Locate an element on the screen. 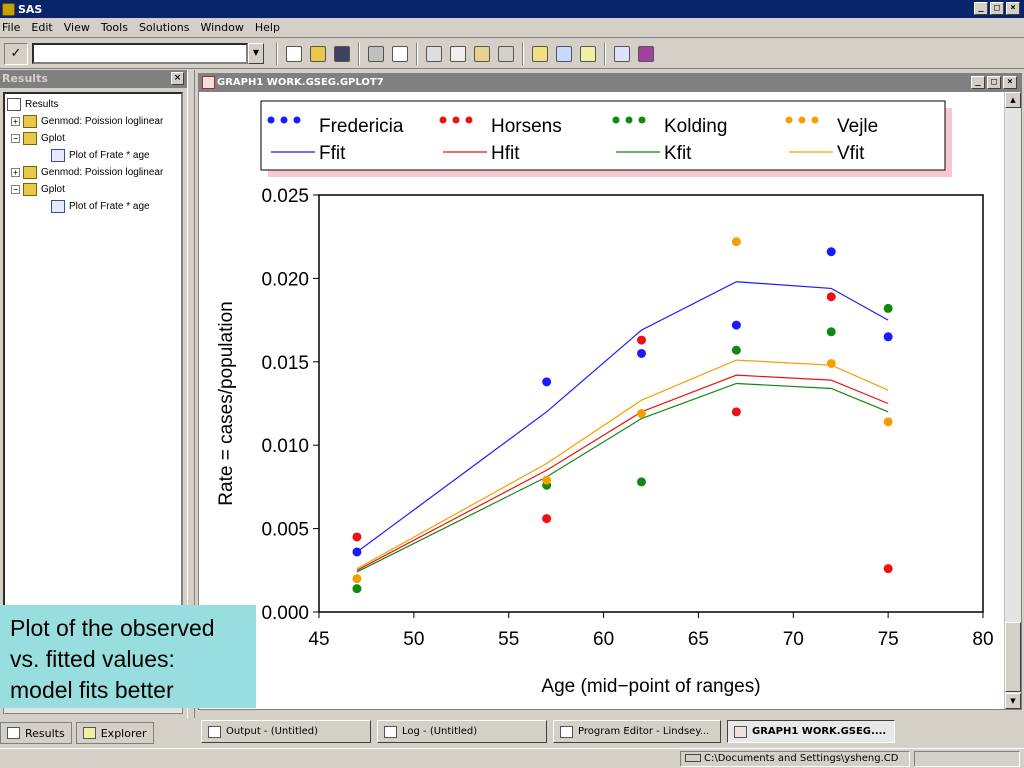 Image resolution: width=1024 pixels, height=768 pixels. legend-label: Kfit is located at coordinates (678, 153).